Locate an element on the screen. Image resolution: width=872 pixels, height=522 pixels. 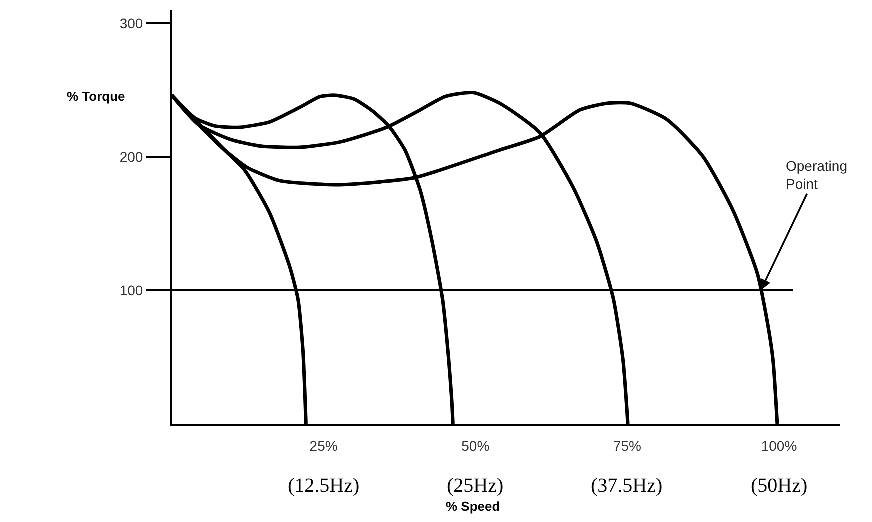
y-tick-label: 100 is located at coordinates (132, 290).